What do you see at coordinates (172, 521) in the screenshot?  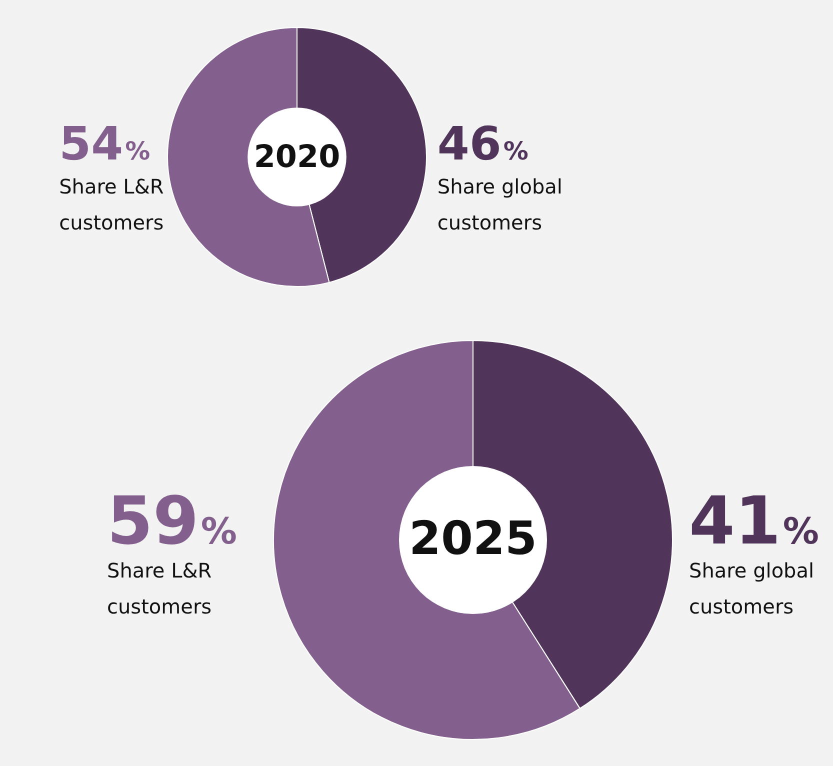 I see `data-label: 59%` at bounding box center [172, 521].